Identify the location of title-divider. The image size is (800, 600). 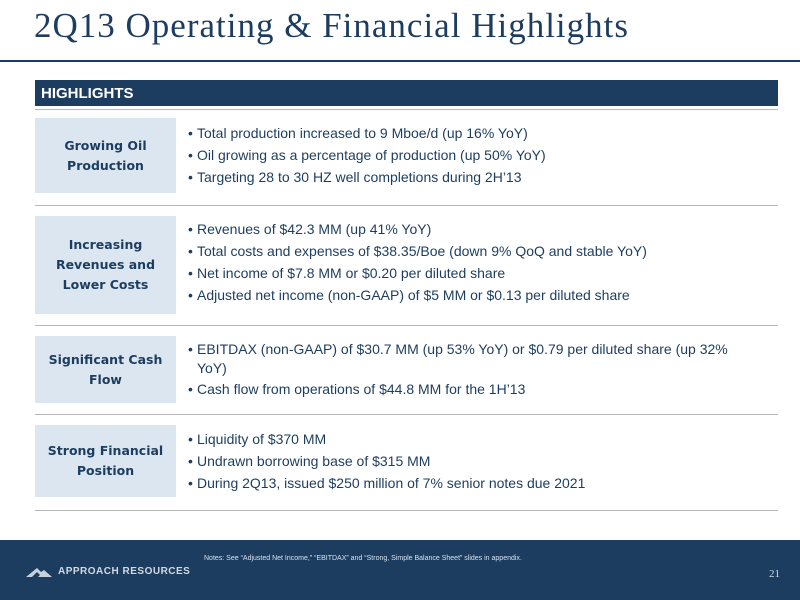
(400, 61).